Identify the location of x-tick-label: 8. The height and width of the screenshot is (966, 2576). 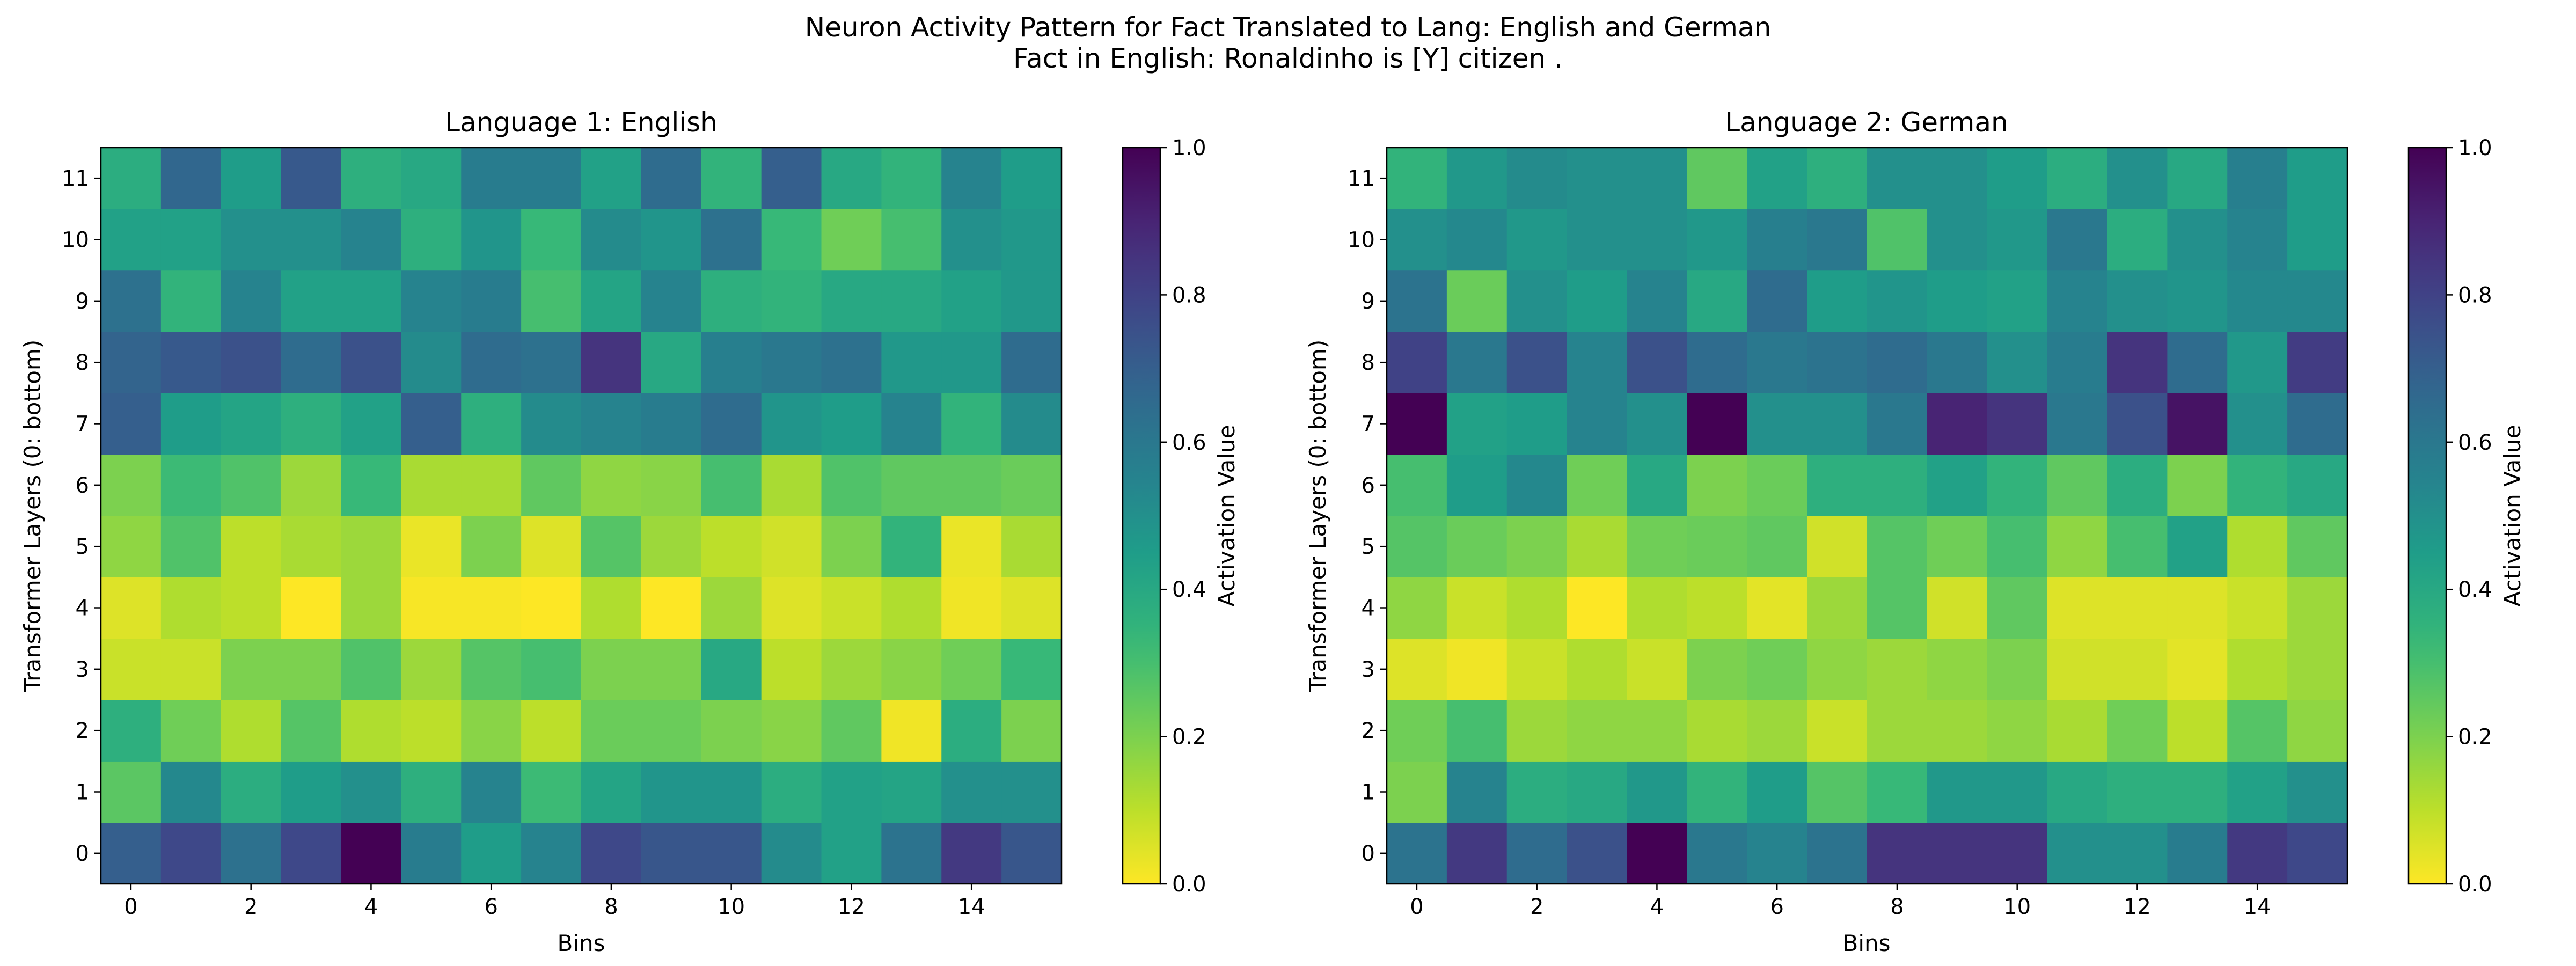
(1897, 907).